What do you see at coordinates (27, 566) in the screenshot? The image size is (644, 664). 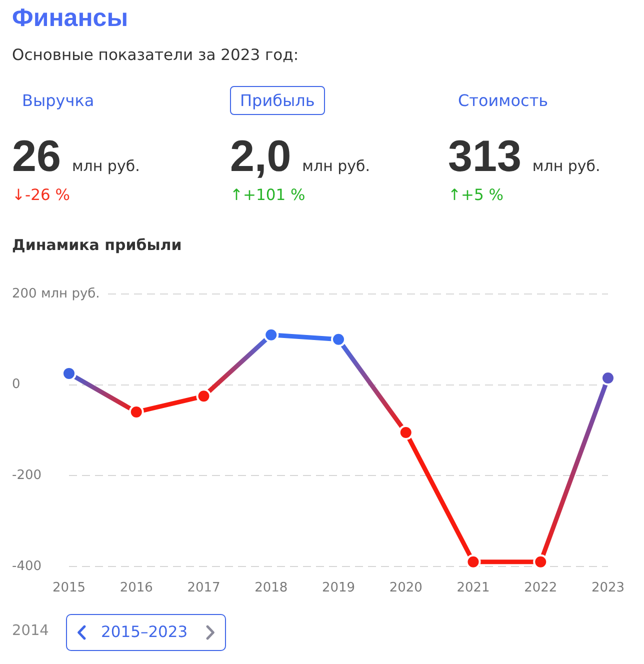 I see `y-tick-label: -400` at bounding box center [27, 566].